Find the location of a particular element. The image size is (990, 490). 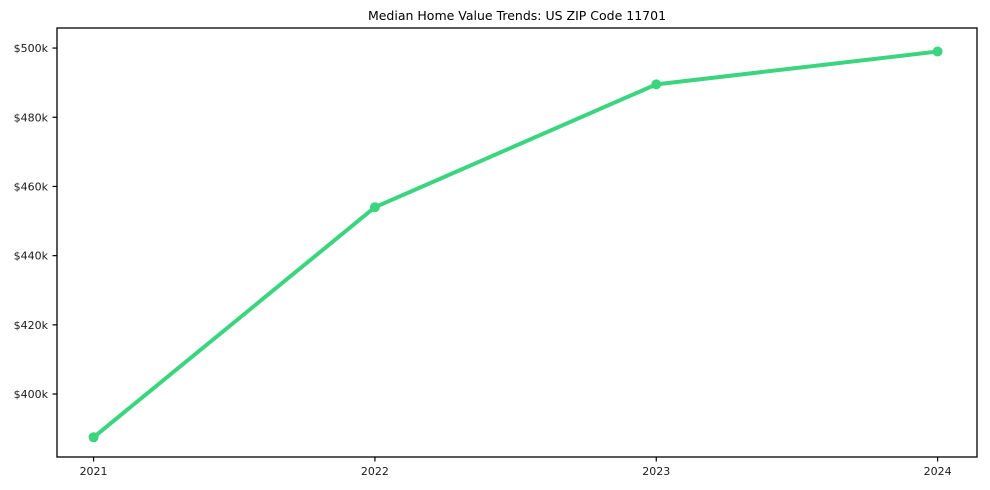

data-point-2023 is located at coordinates (656, 84).